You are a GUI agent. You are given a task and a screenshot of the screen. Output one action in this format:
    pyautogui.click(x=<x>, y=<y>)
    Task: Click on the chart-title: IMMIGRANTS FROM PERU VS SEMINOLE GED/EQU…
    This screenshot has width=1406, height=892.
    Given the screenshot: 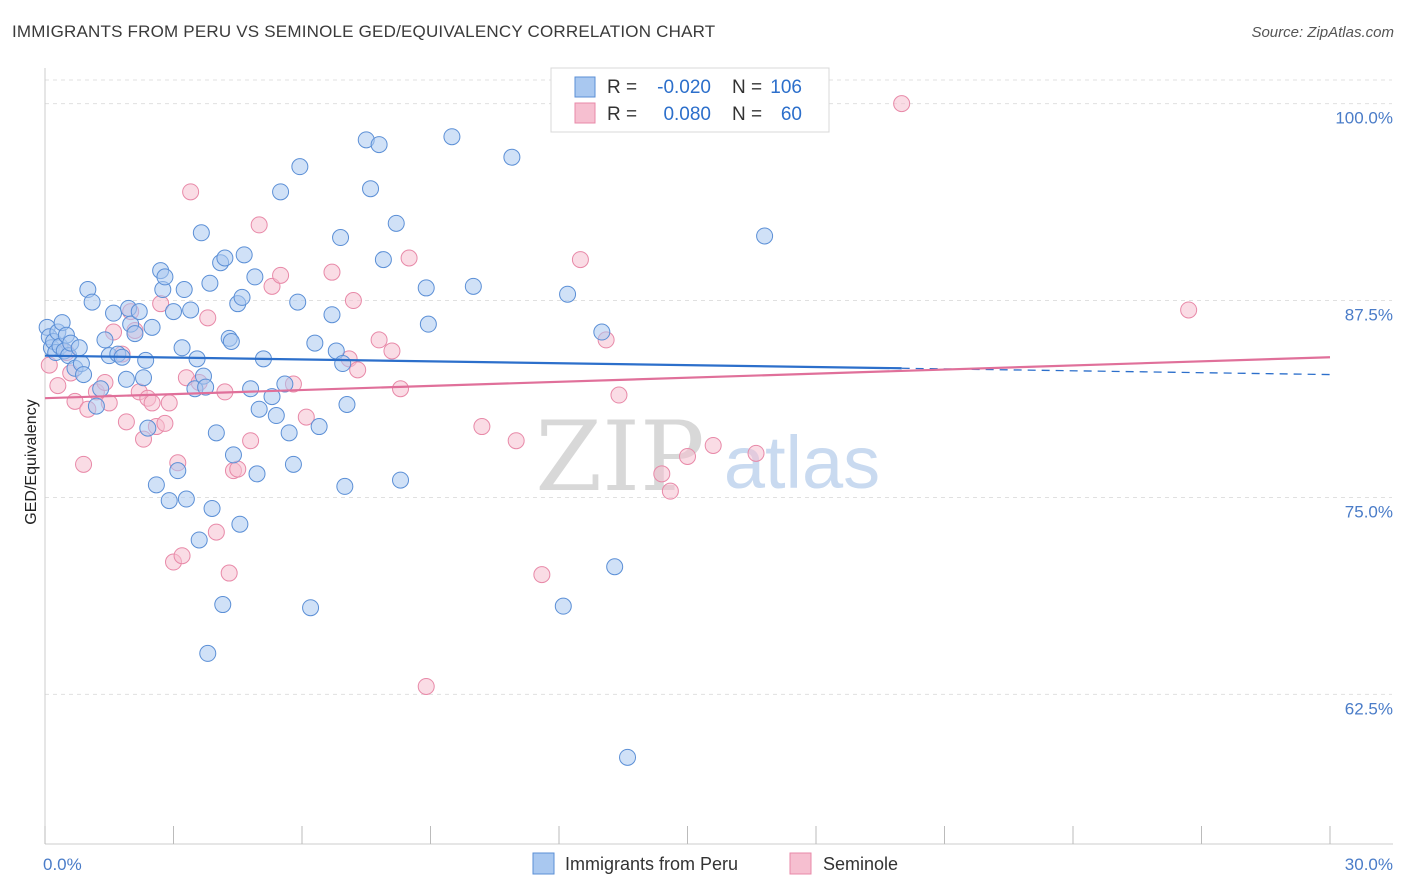 What is the action you would take?
    pyautogui.click(x=364, y=31)
    